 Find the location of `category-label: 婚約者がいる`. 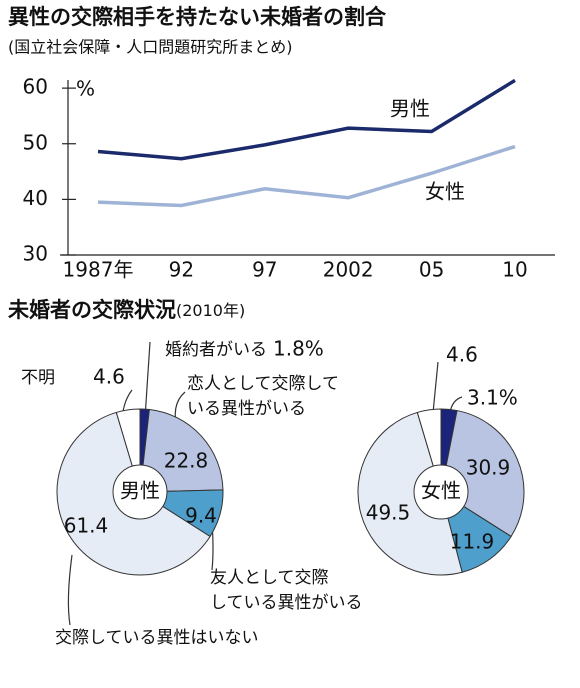

category-label: 婚約者がいる is located at coordinates (216, 350).